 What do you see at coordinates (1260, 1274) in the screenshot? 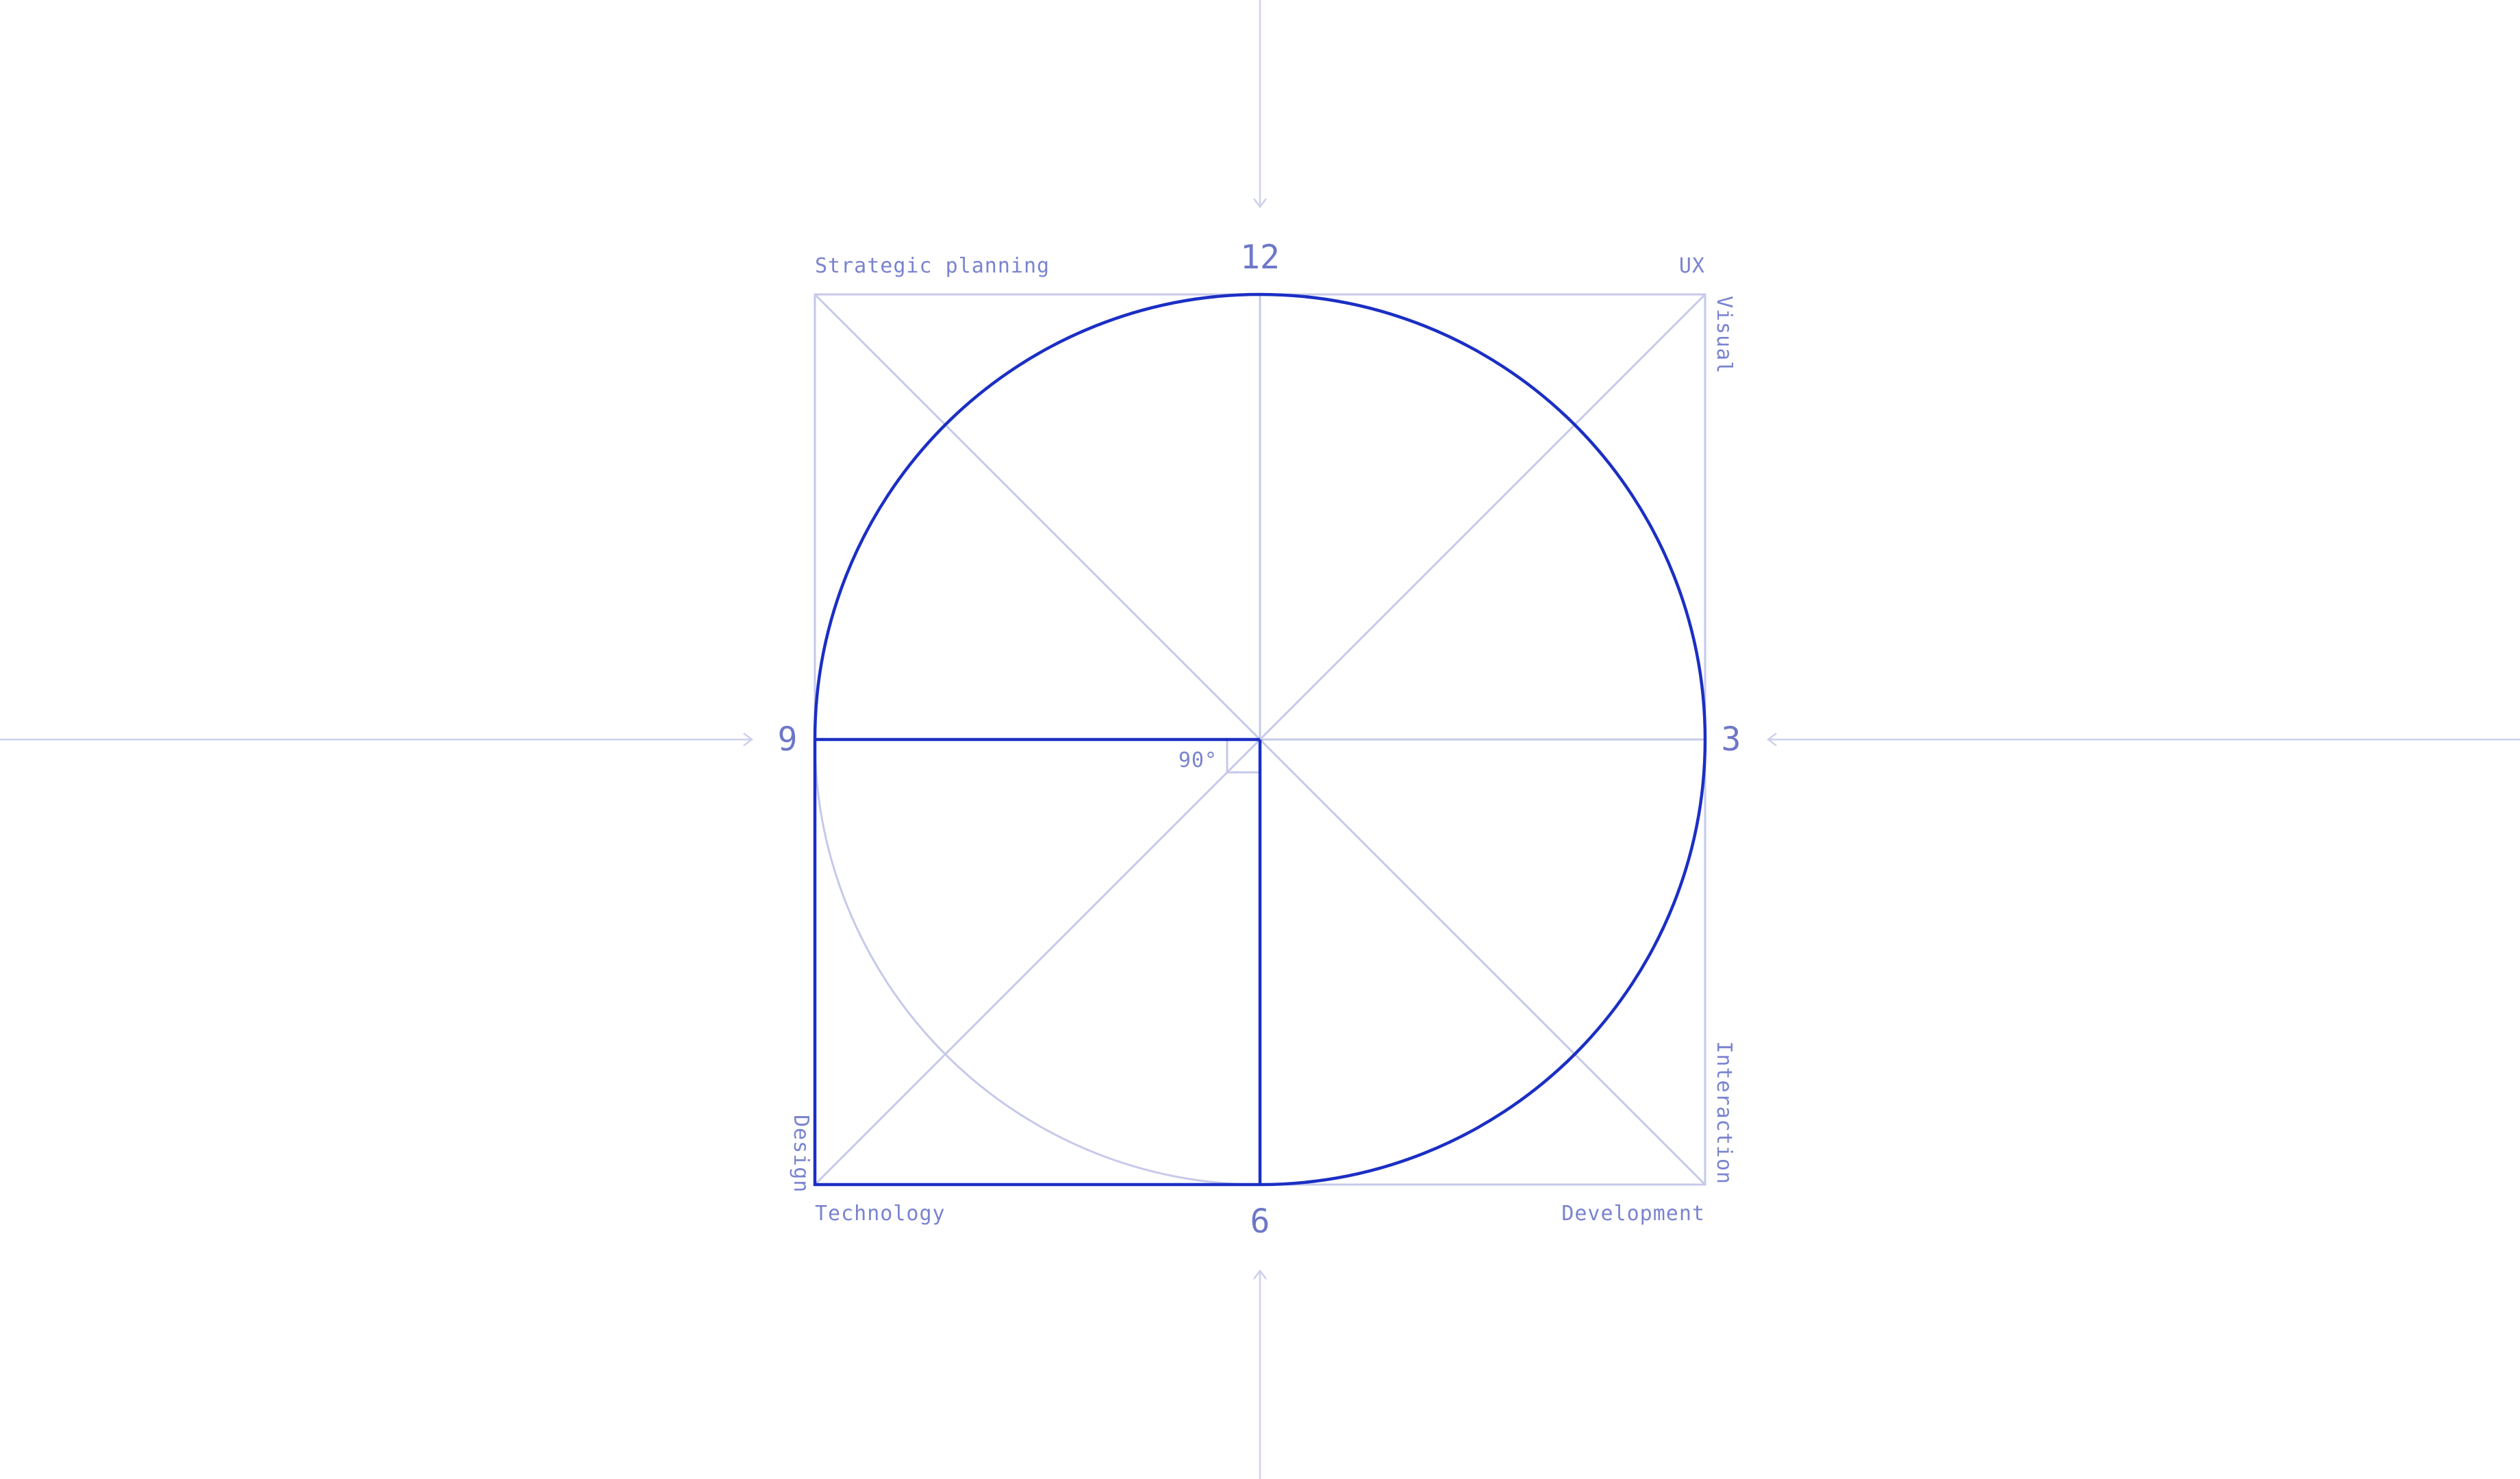
I see `bottom-arrow-icon` at bounding box center [1260, 1274].